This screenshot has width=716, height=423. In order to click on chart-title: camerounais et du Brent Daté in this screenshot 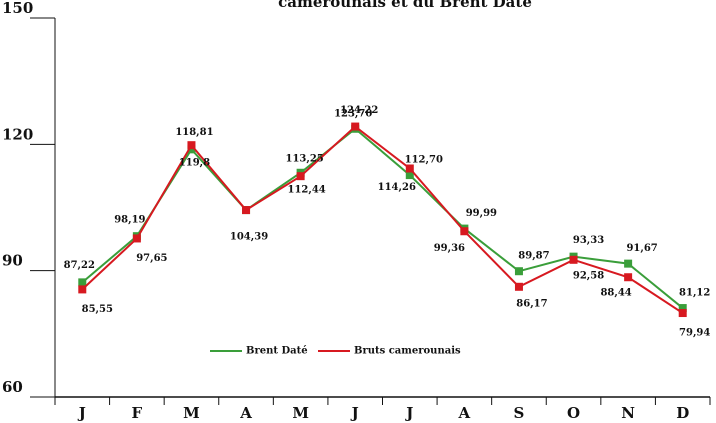, I will do `click(405, 5)`.